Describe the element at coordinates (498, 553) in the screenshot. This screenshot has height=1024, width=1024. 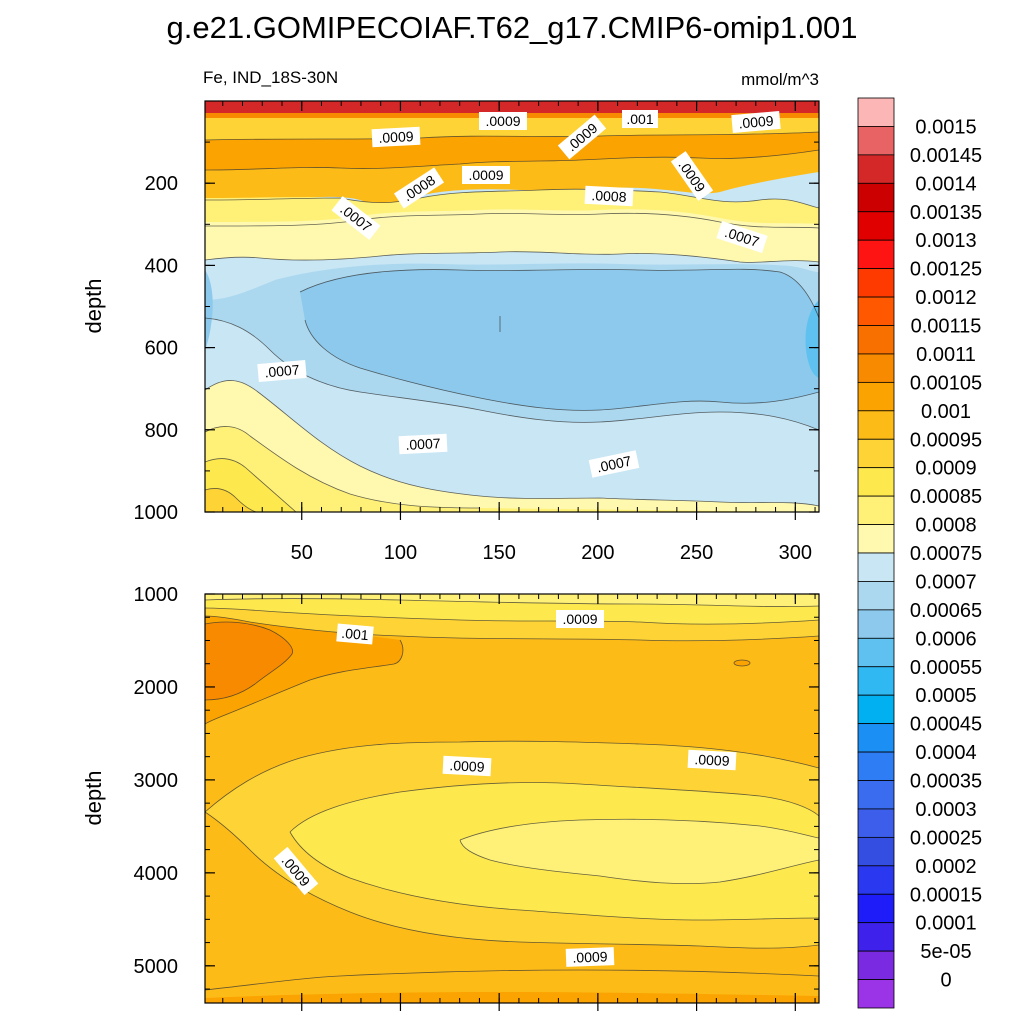
I see `x-tick-label: 150` at that location.